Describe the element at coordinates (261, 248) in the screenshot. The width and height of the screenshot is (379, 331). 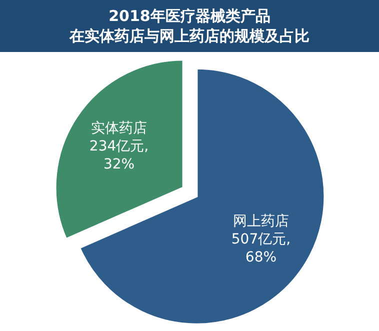
I see `data-label: 507亿元, 68%` at that location.